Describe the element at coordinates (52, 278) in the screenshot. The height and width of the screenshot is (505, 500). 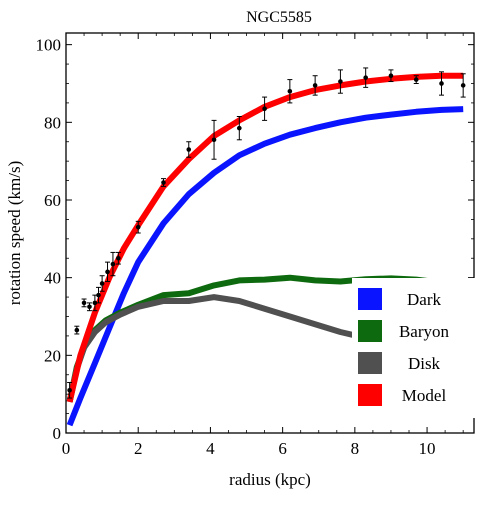
I see `y-tick-label: 40` at that location.